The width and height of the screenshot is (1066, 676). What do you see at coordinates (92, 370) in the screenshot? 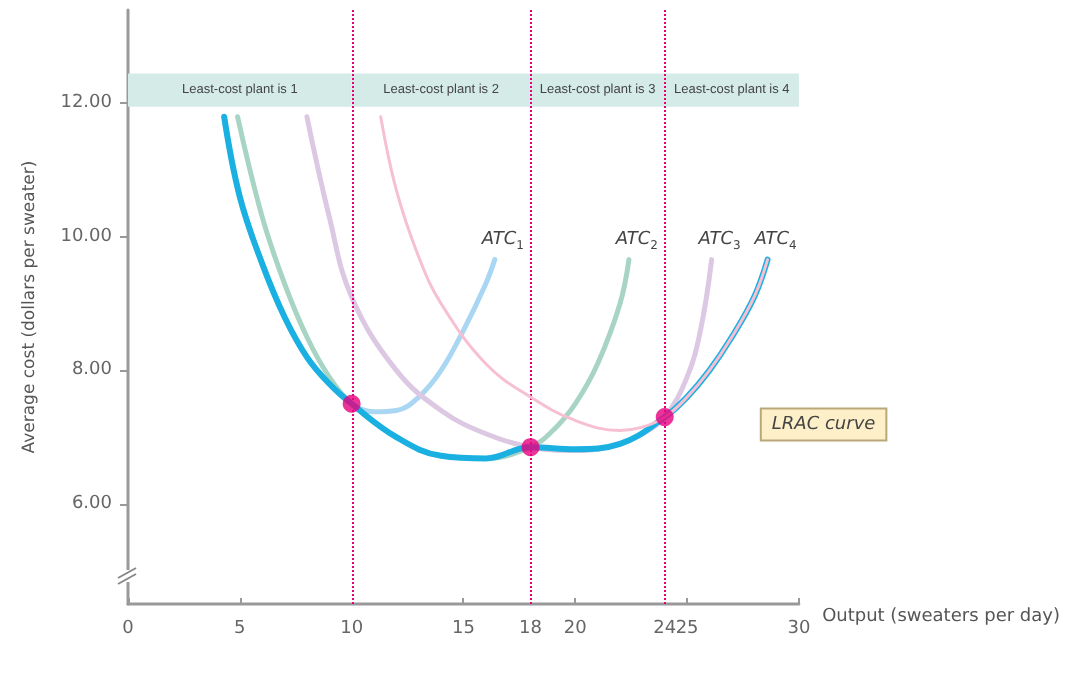
I see `y-tick-label: 8.00` at bounding box center [92, 370].